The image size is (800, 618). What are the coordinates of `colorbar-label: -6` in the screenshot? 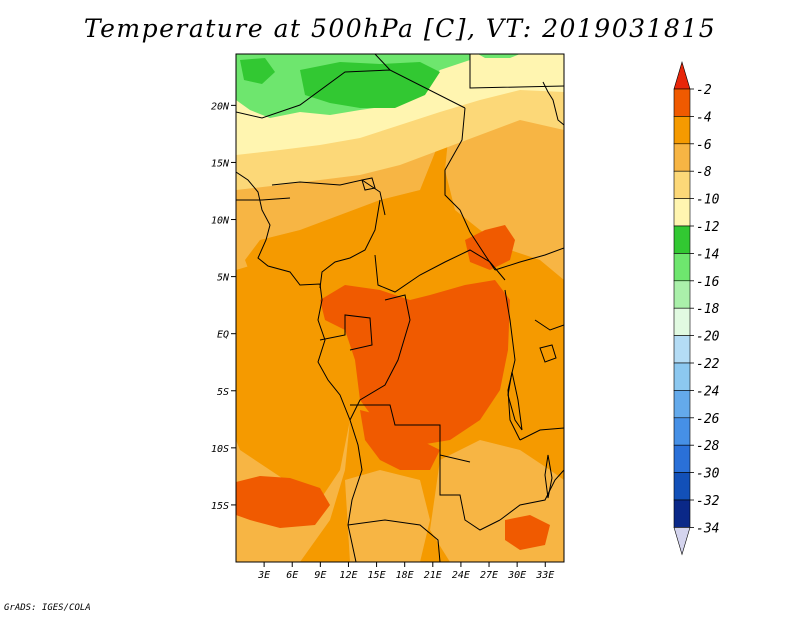 It's located at (704, 145).